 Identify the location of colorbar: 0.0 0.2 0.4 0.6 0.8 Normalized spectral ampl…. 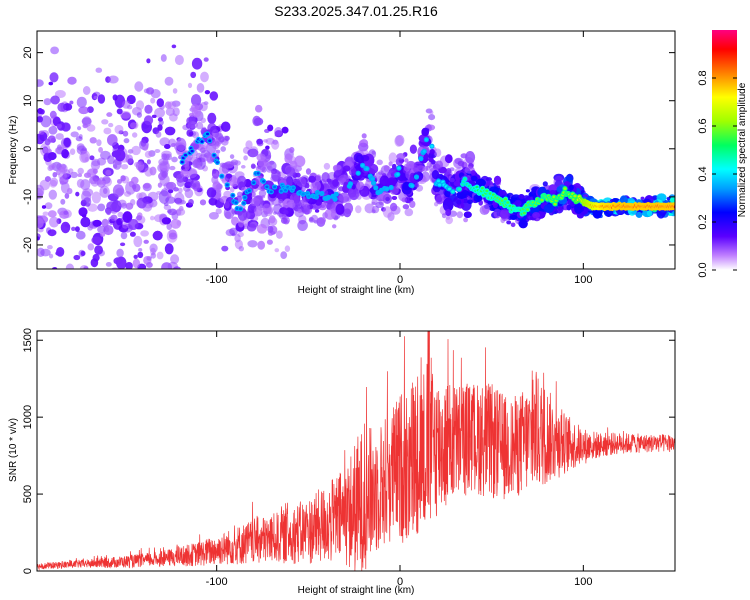
(722, 154).